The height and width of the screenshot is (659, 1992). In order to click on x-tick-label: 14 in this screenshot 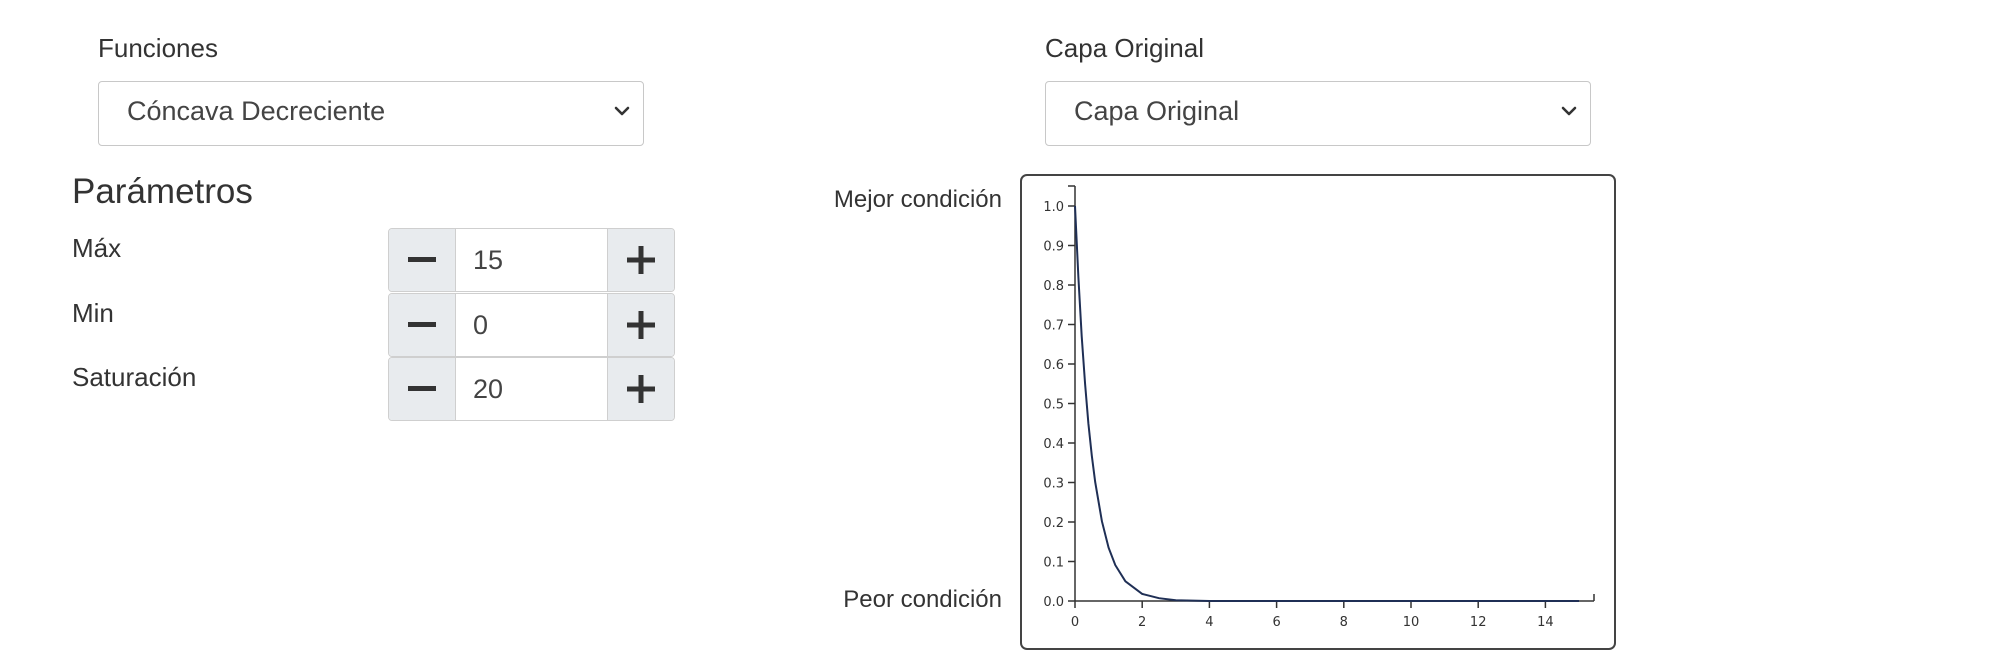, I will do `click(1545, 622)`.